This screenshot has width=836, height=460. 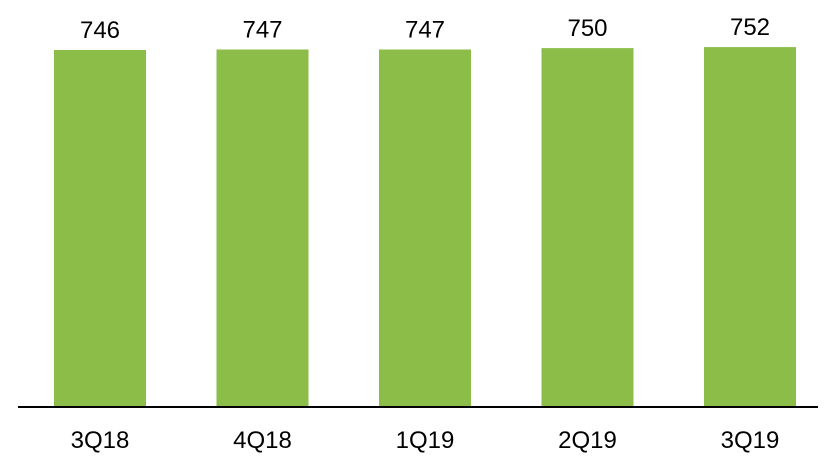 What do you see at coordinates (750, 27) in the screenshot?
I see `data-label-3Q19: 752` at bounding box center [750, 27].